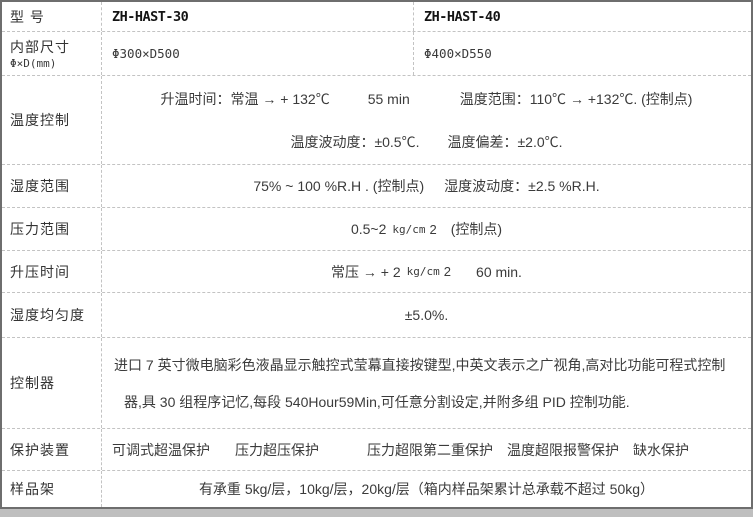 The width and height of the screenshot is (753, 517). What do you see at coordinates (388, 98) in the screenshot?
I see `temp-rise-time: 55 min` at bounding box center [388, 98].